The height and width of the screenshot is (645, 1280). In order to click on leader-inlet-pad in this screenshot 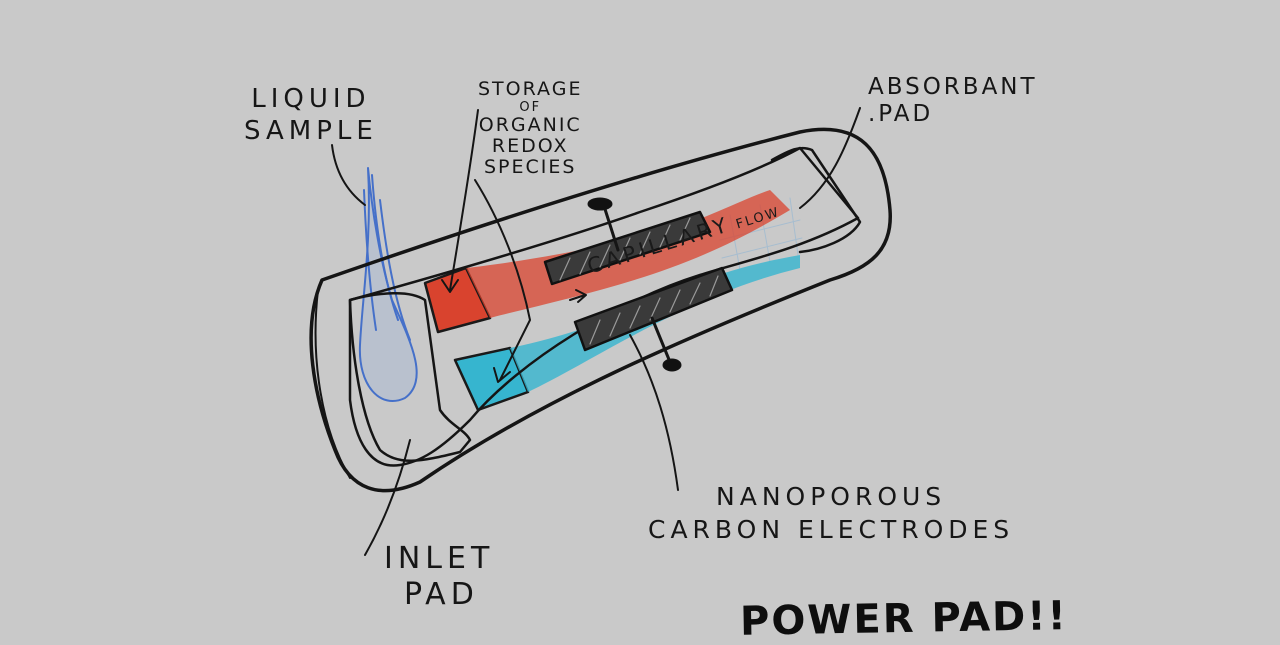, I will do `click(387, 497)`.